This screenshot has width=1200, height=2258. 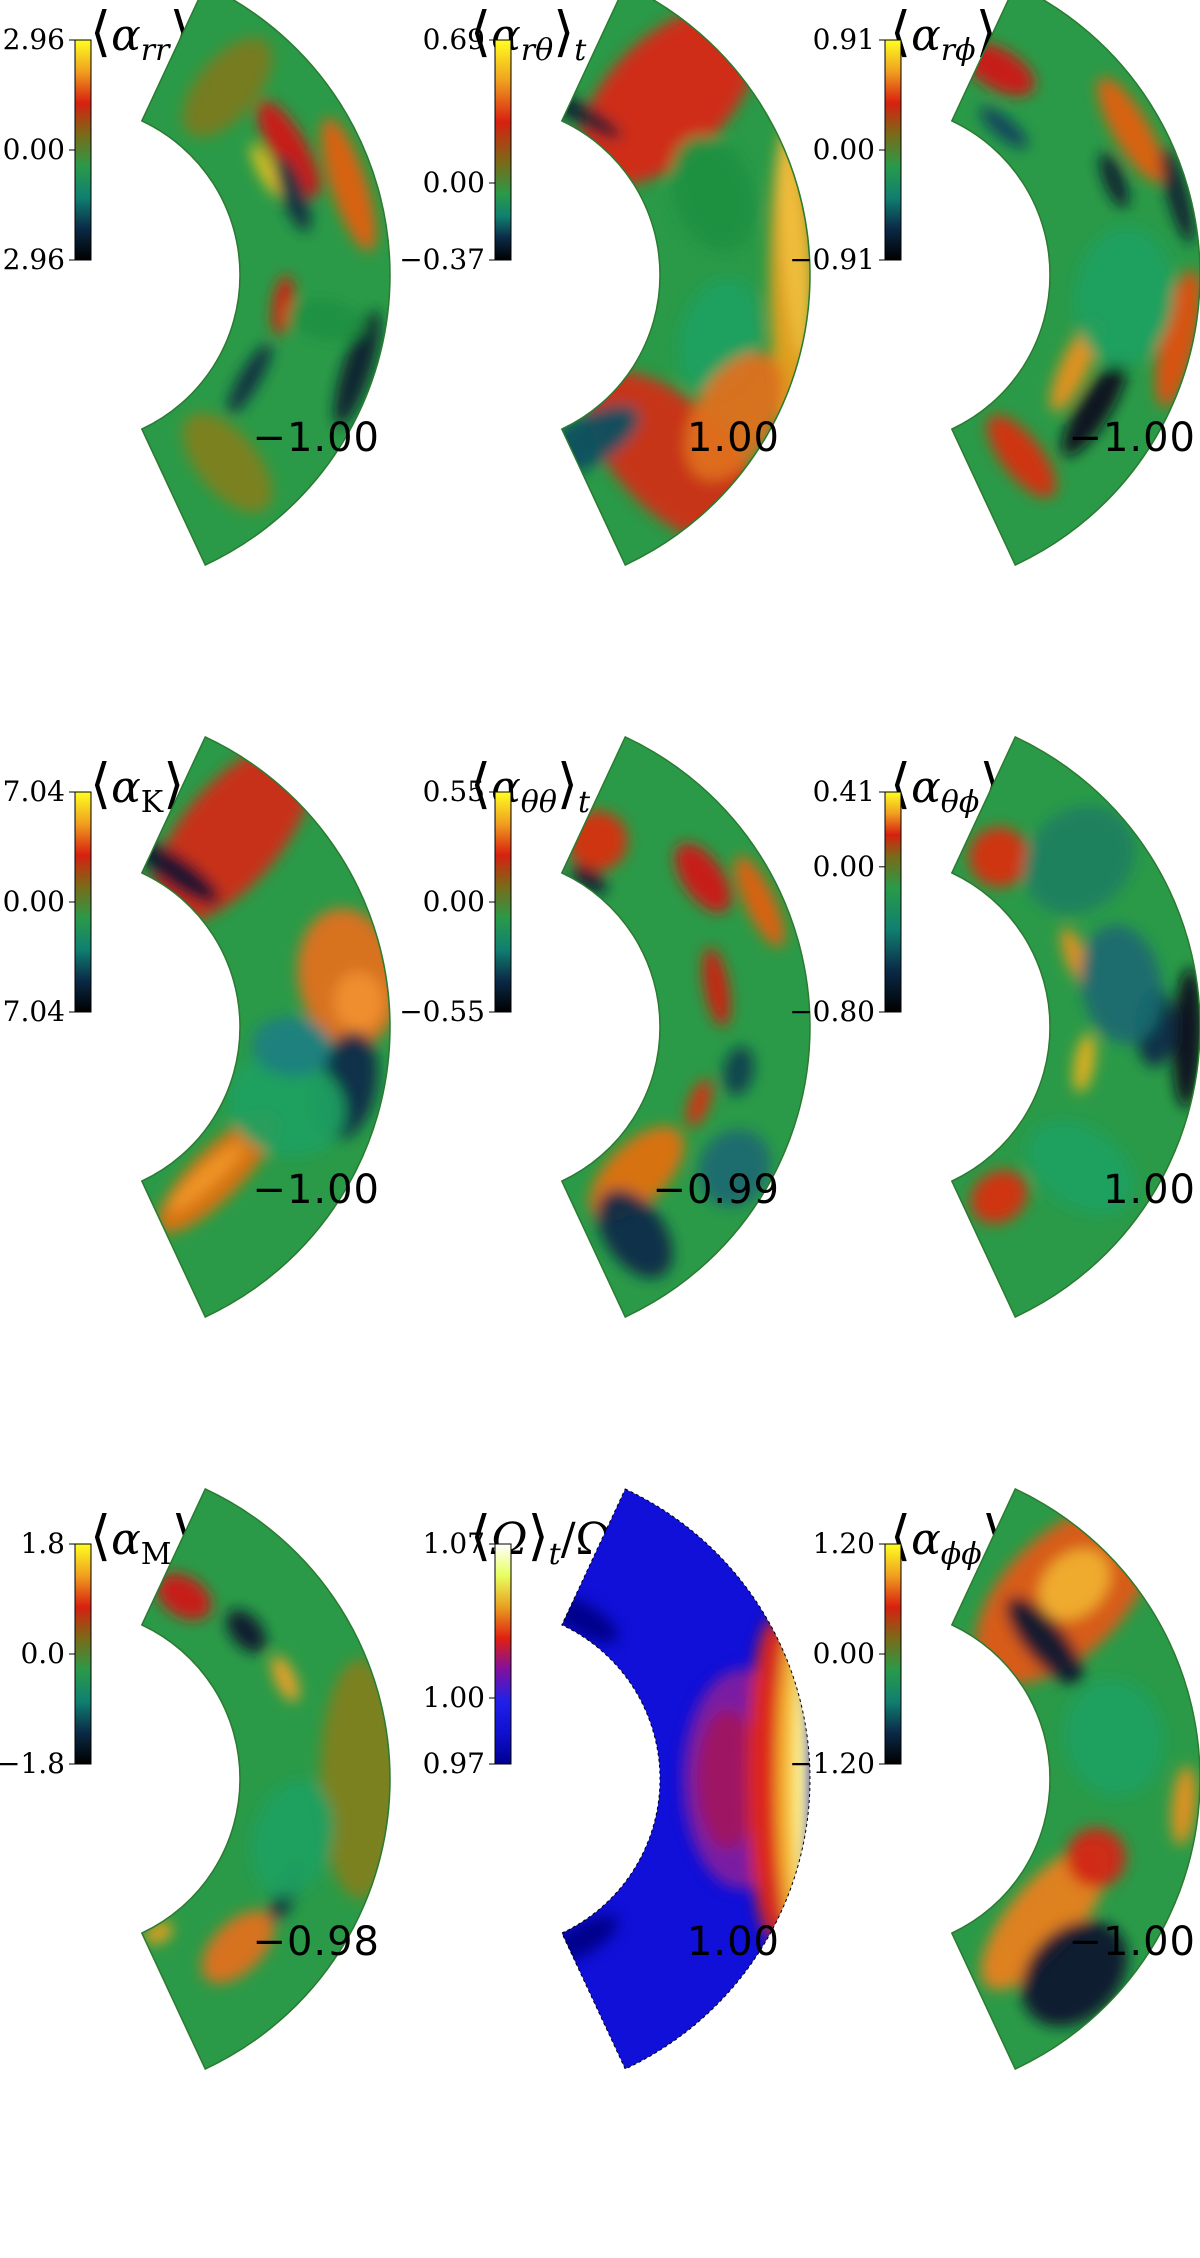 What do you see at coordinates (32, 1011) in the screenshot?
I see `colorbar-min-label: −7.04` at bounding box center [32, 1011].